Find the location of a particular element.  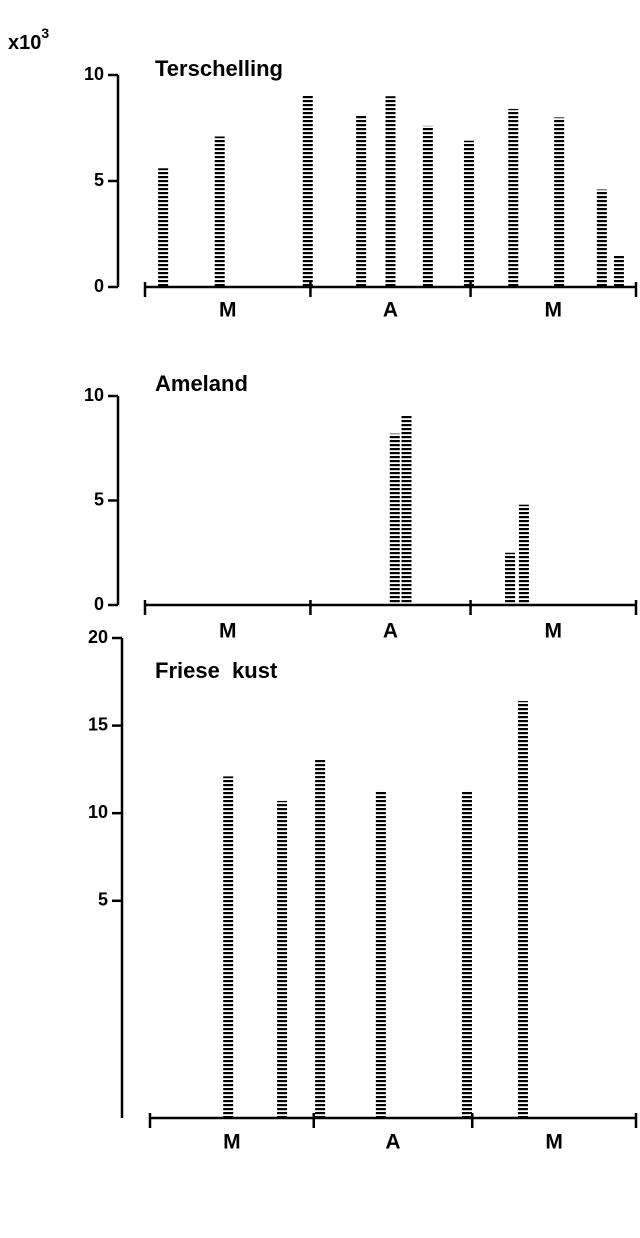

panel-title: Terschelling is located at coordinates (219, 68).